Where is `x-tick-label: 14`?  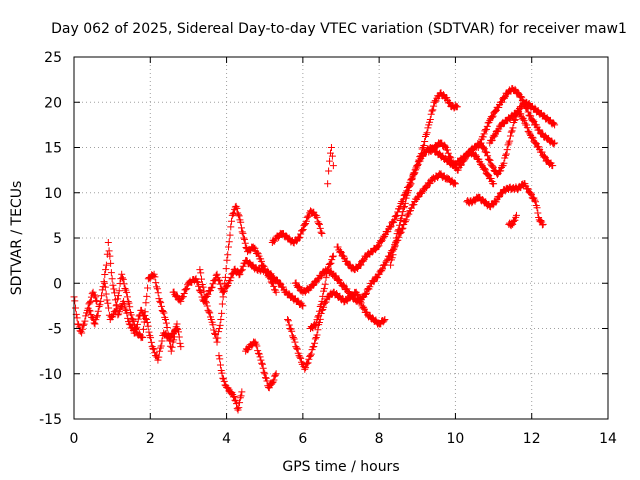 x-tick-label: 14 is located at coordinates (608, 439).